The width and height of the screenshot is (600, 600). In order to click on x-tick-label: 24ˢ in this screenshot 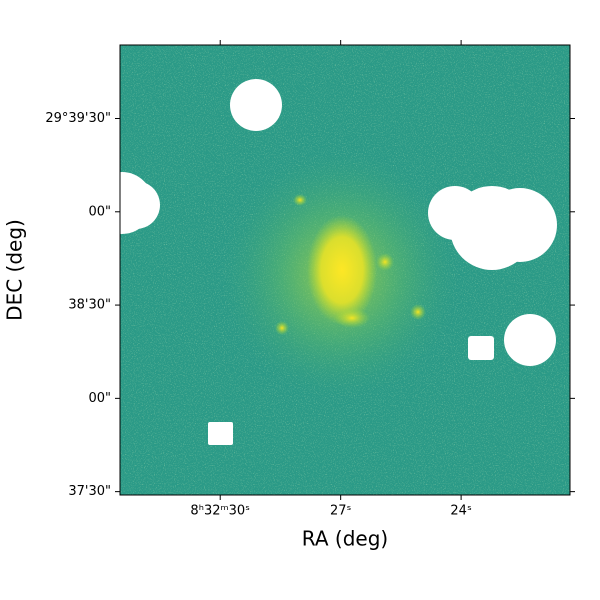, I will do `click(461, 511)`.